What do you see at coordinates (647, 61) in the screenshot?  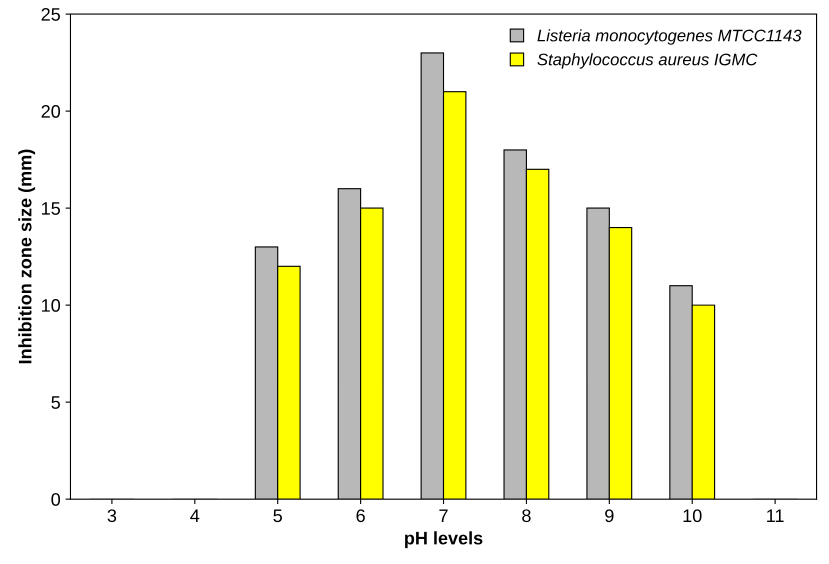 I see `legend-label: Staphylococcus aureus IGMC` at bounding box center [647, 61].